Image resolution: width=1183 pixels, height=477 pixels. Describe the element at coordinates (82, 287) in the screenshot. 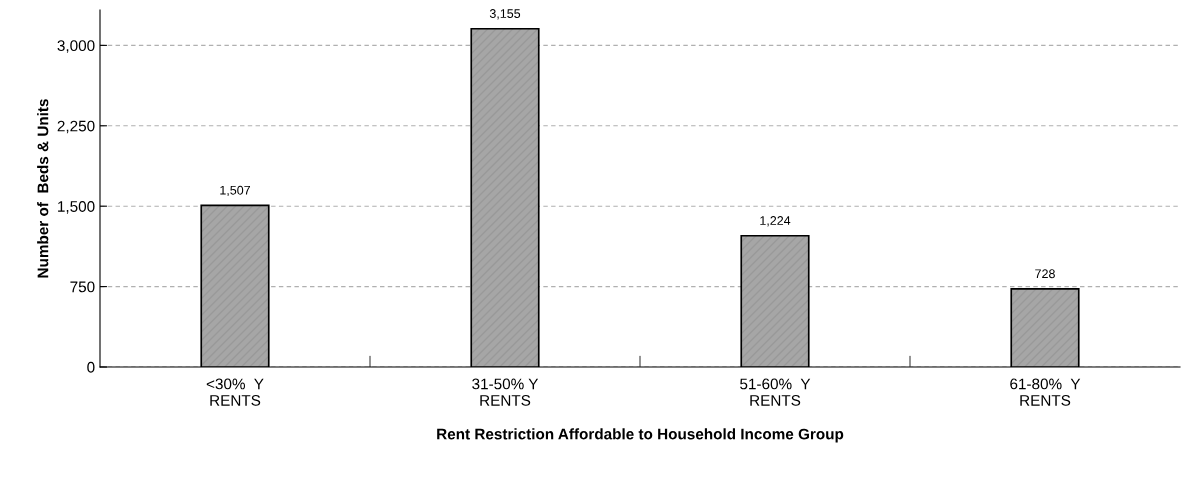

I see `y-tick-label: 750` at that location.